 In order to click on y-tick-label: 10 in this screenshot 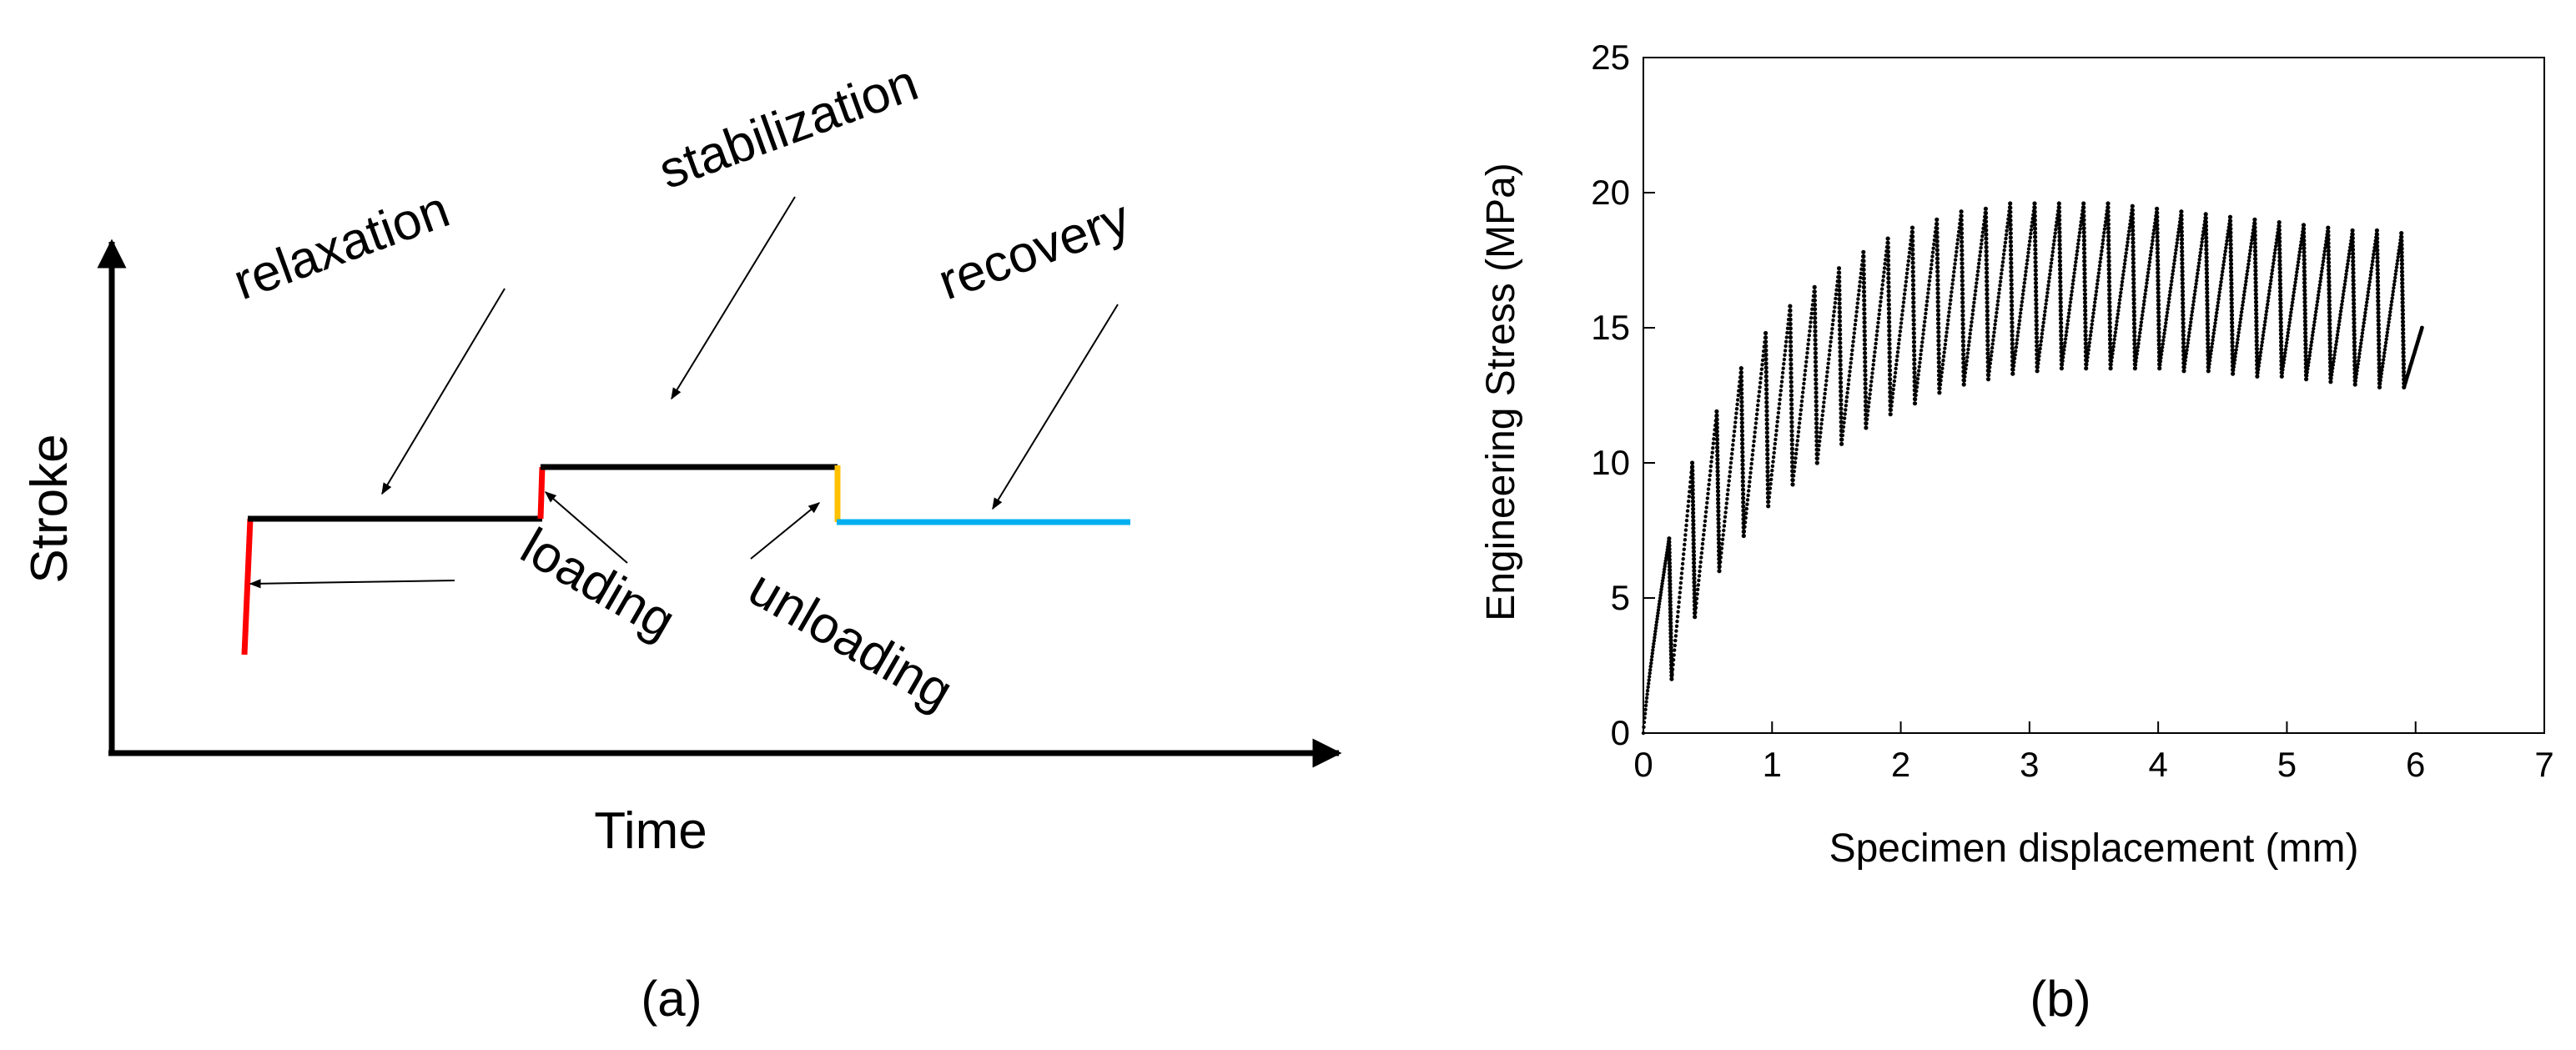, I will do `click(1610, 462)`.